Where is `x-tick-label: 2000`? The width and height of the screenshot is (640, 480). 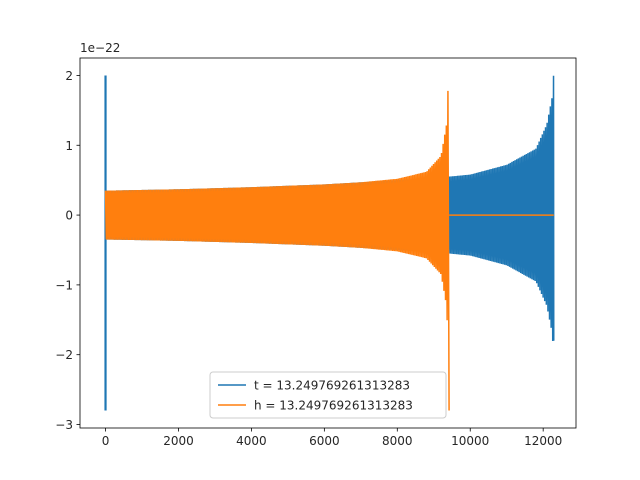
x-tick-label: 2000 is located at coordinates (178, 441).